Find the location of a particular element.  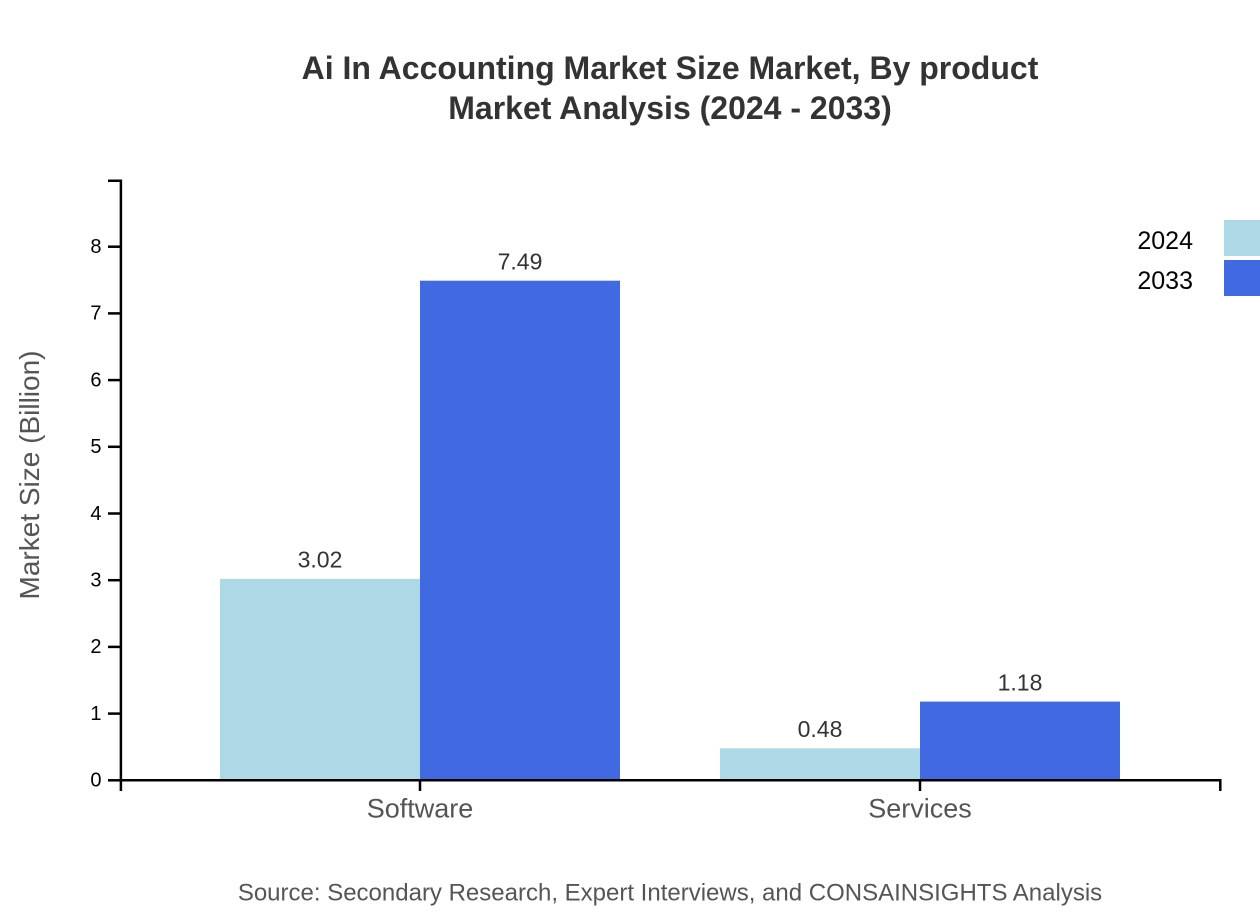

svg-text: 0 is located at coordinates (95, 781).